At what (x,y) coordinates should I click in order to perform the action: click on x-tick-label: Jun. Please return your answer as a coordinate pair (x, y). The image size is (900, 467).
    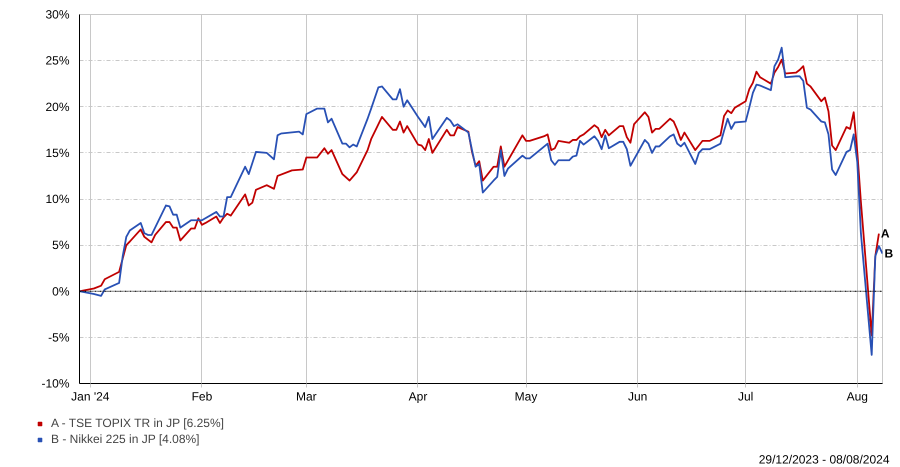
    Looking at the image, I should click on (638, 397).